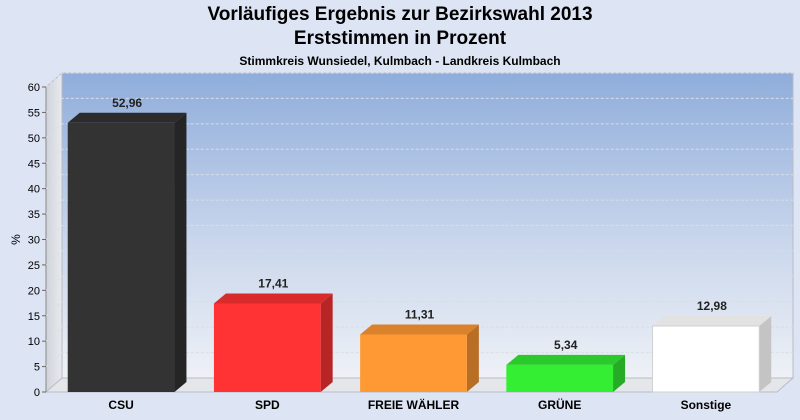 The width and height of the screenshot is (800, 420). What do you see at coordinates (34, 215) in the screenshot?
I see `y-tick-label: 35` at bounding box center [34, 215].